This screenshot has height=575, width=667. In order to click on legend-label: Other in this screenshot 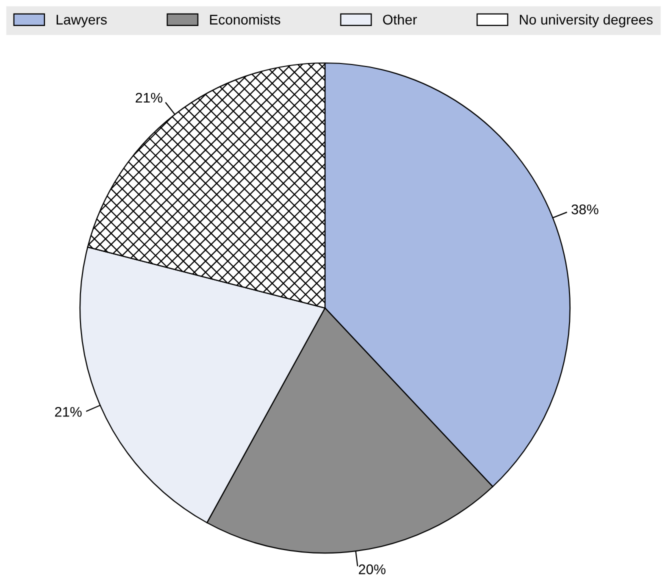, I will do `click(400, 19)`.